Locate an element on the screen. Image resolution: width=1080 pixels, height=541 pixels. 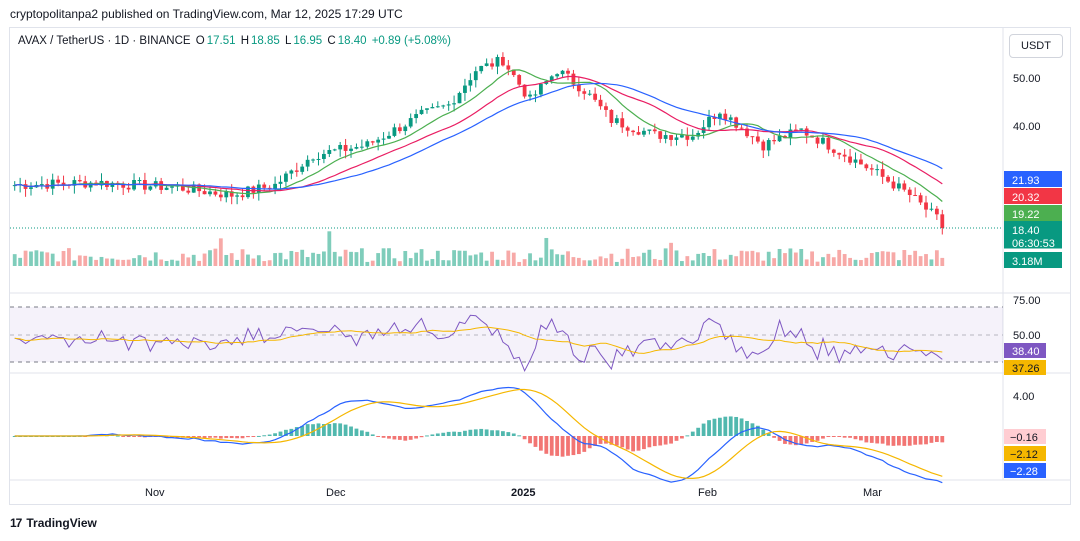
macd-histogram is located at coordinates (478, 436).